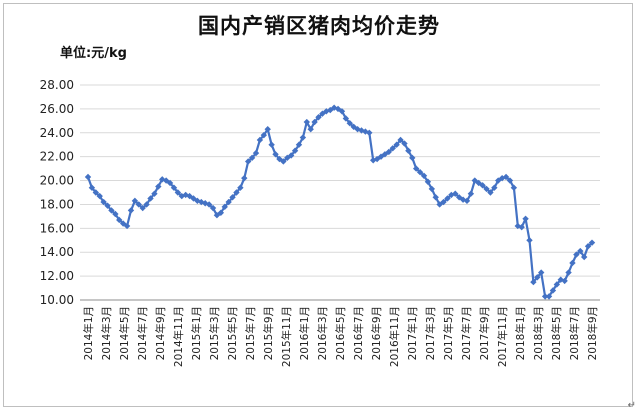  Describe the element at coordinates (57, 252) in the screenshot. I see `y-tick-label: 14.00` at that location.